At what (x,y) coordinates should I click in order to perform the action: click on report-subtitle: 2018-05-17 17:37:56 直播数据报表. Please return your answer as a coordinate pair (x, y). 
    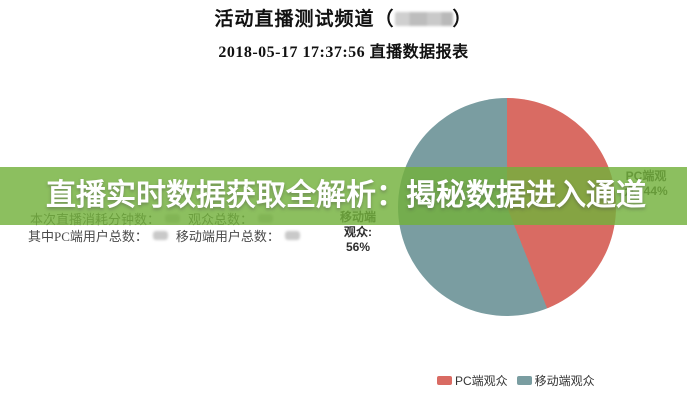
    Looking at the image, I should click on (343, 52).